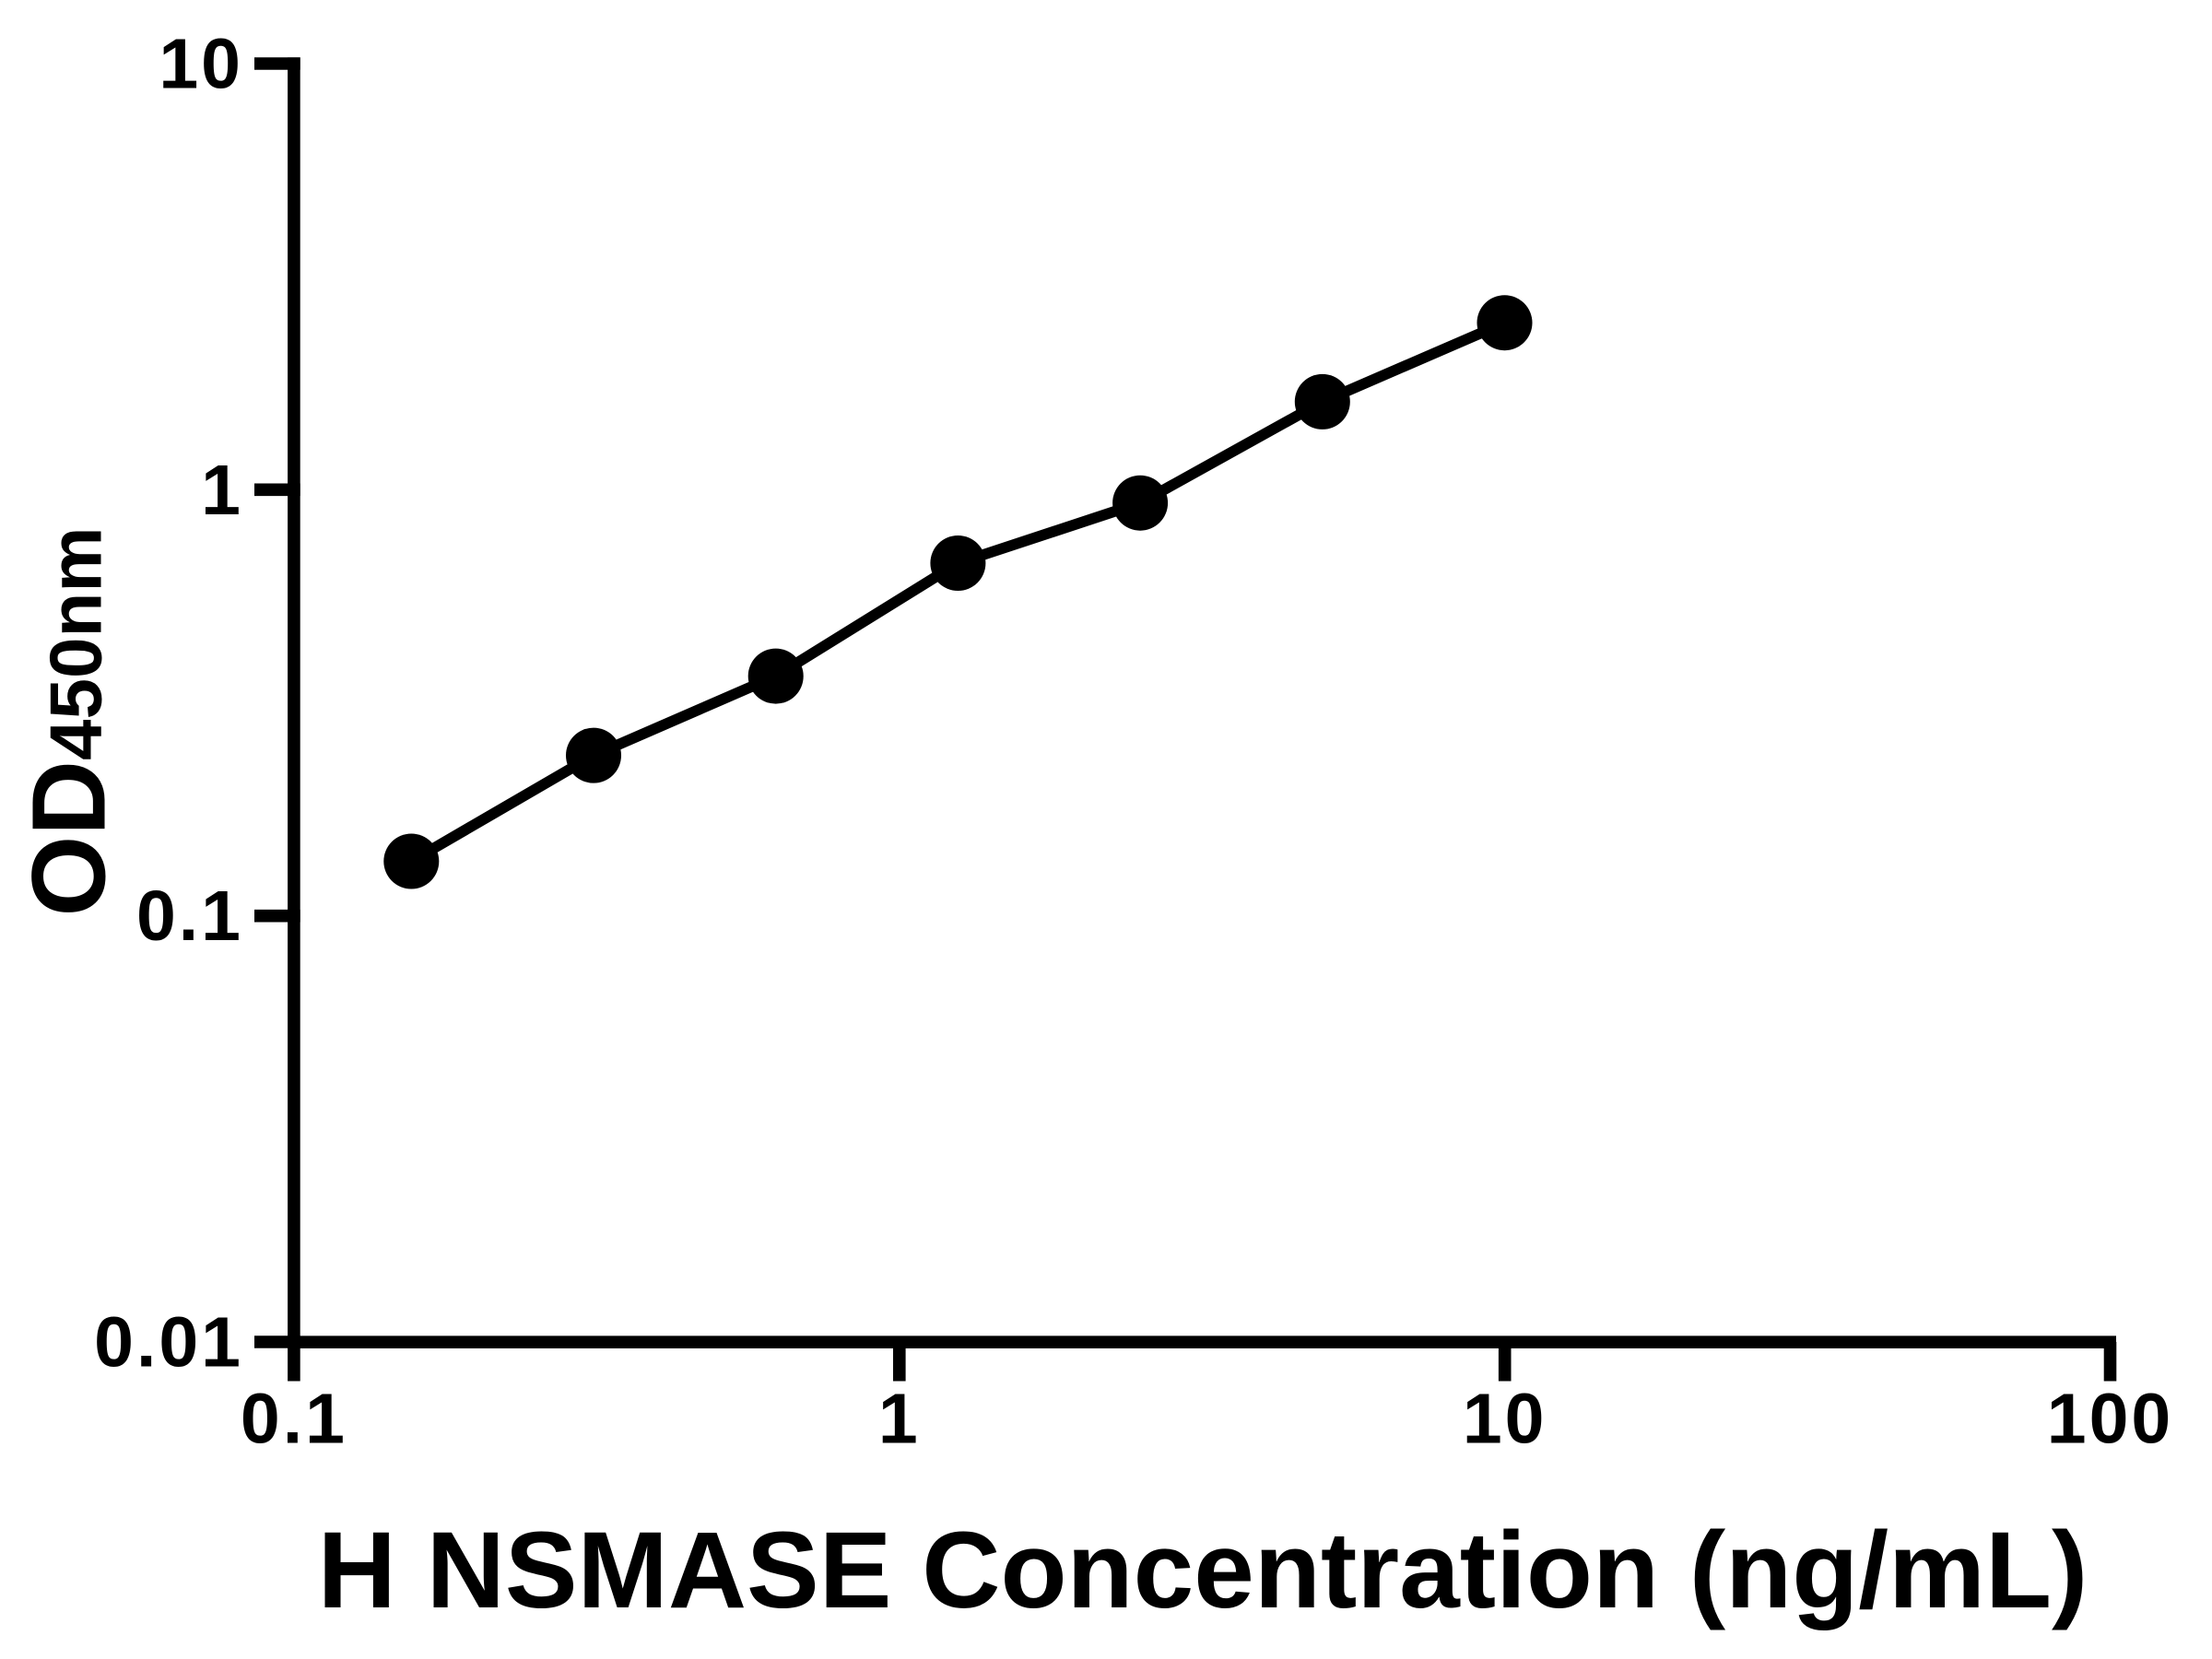 The width and height of the screenshot is (2212, 1659). What do you see at coordinates (168, 1342) in the screenshot?
I see `svg-text: 0.01` at bounding box center [168, 1342].